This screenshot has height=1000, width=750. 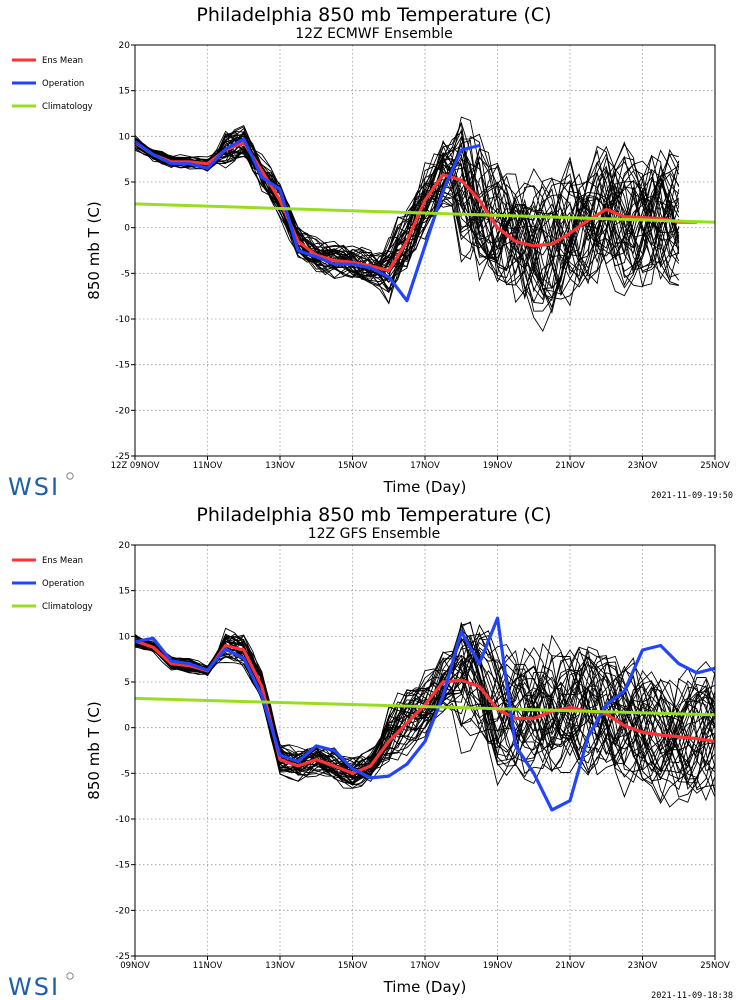 I want to click on series-line-ens-mean, so click(x=425, y=707).